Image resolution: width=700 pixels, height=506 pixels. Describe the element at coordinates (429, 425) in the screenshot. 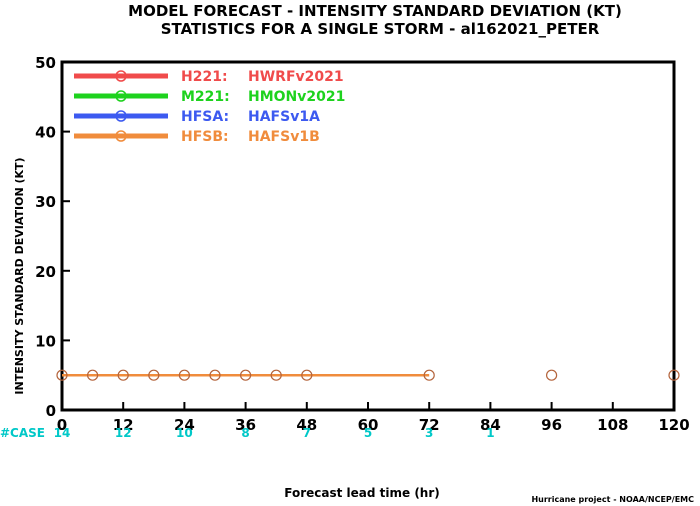

I see `x-tick-label: 72` at that location.